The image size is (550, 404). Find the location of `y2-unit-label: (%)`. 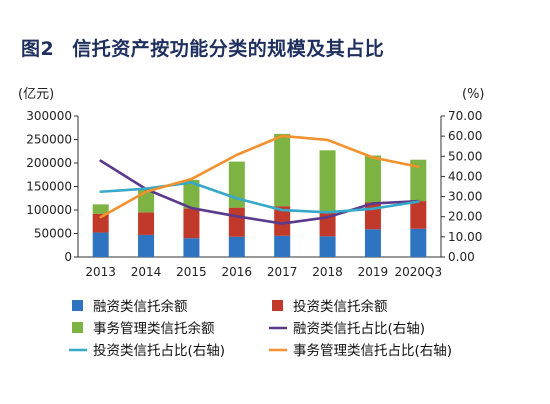

y2-unit-label: (%) is located at coordinates (473, 94).